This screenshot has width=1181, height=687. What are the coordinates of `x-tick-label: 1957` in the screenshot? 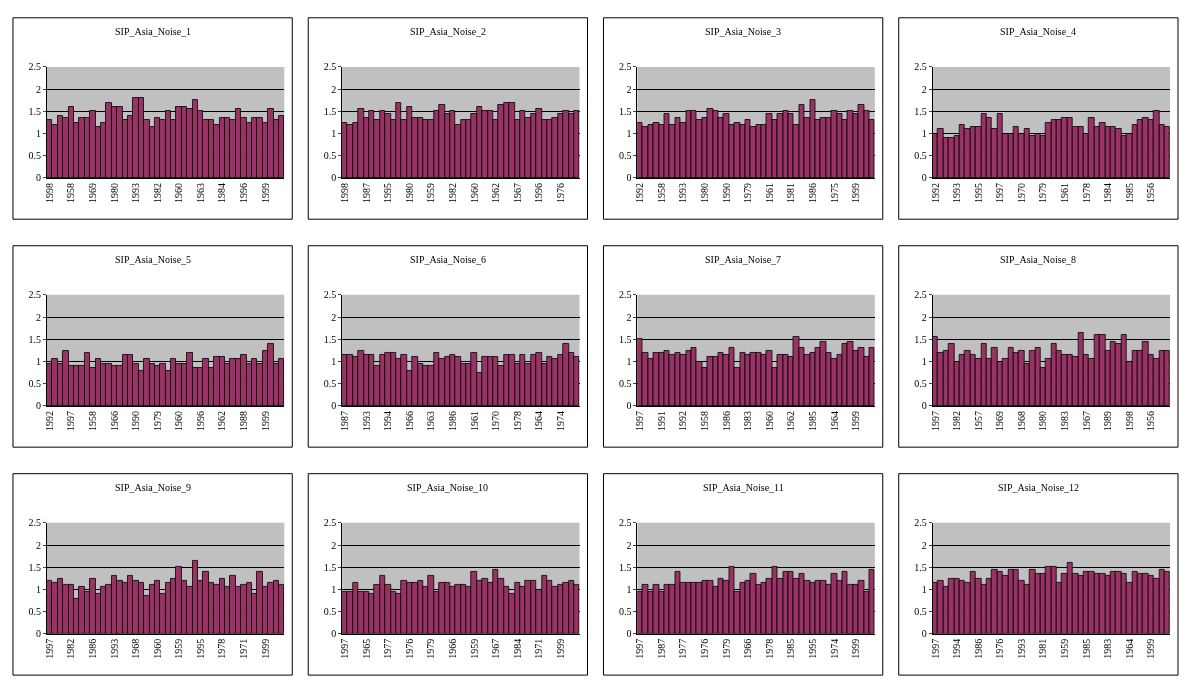 It's located at (978, 420).